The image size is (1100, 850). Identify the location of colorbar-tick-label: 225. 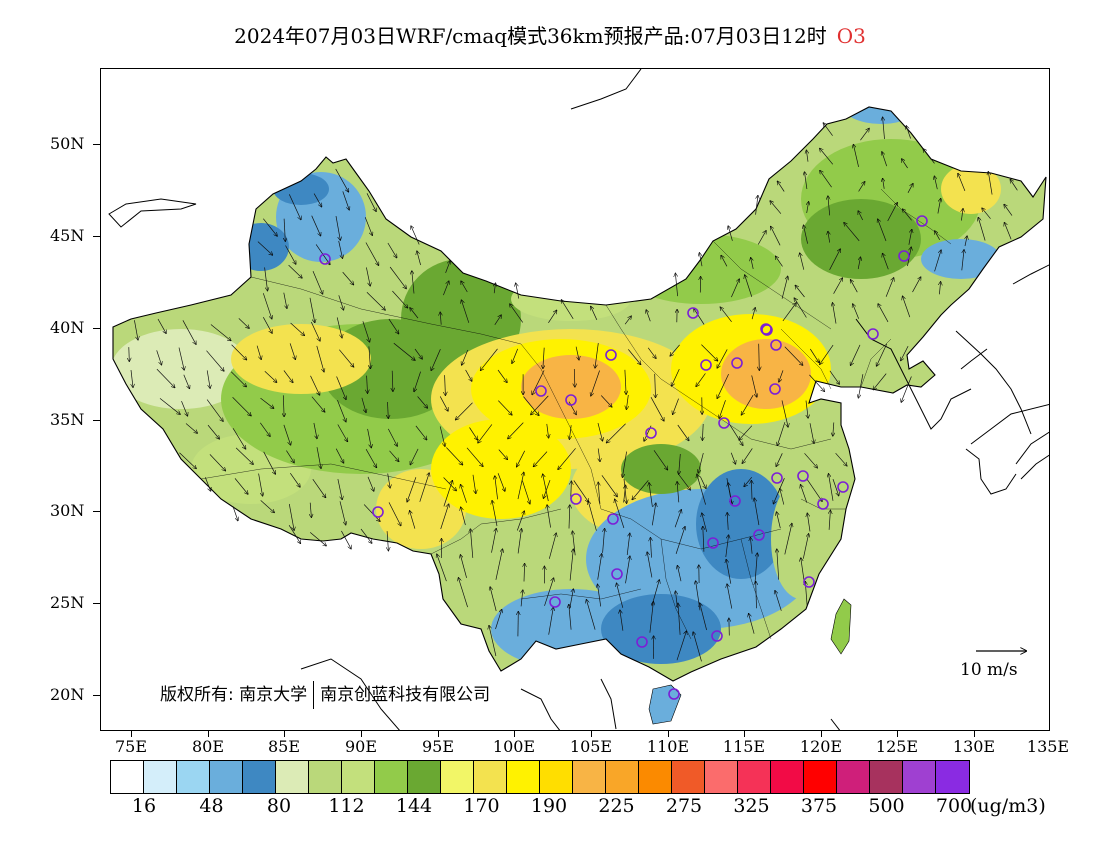
(616, 806).